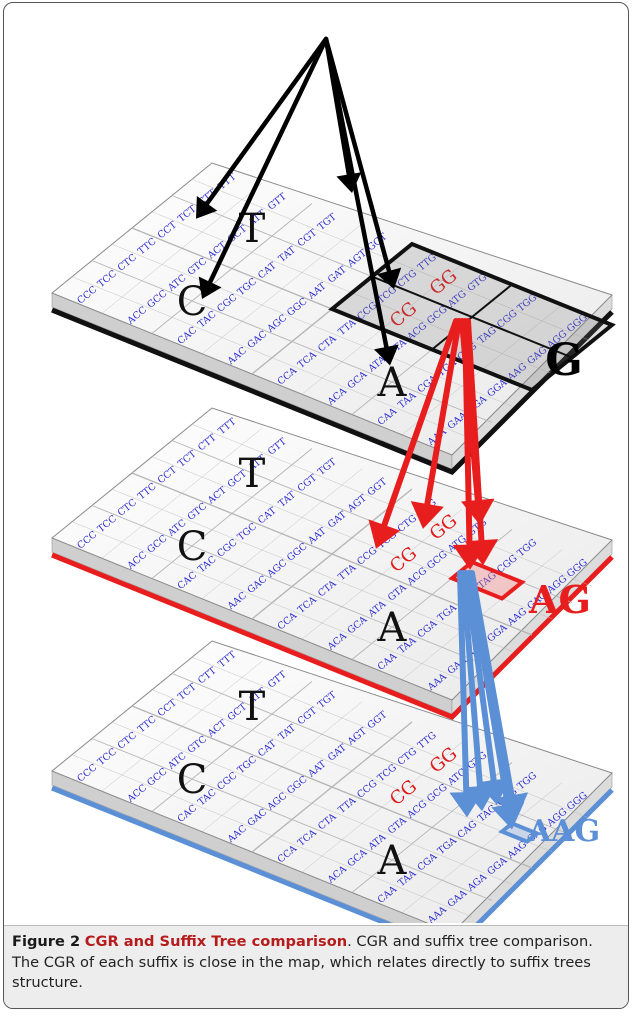 The height and width of the screenshot is (1017, 635). Describe the element at coordinates (559, 599) in the screenshot. I see `plate-label-ag: AG` at that location.